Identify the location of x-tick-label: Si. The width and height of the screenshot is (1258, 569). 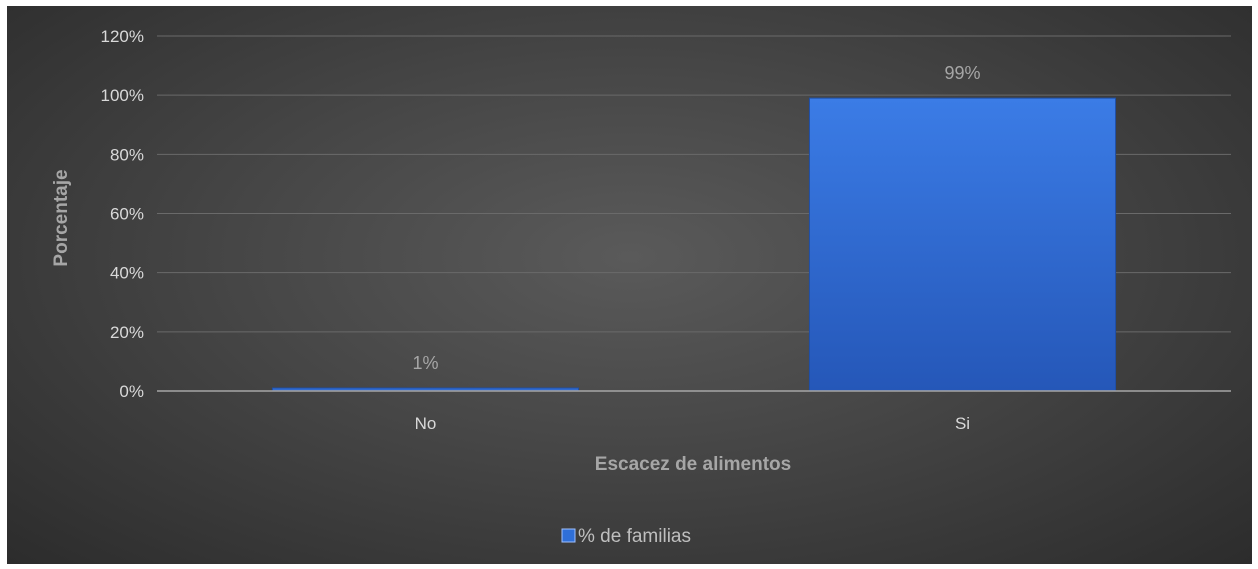
(962, 423).